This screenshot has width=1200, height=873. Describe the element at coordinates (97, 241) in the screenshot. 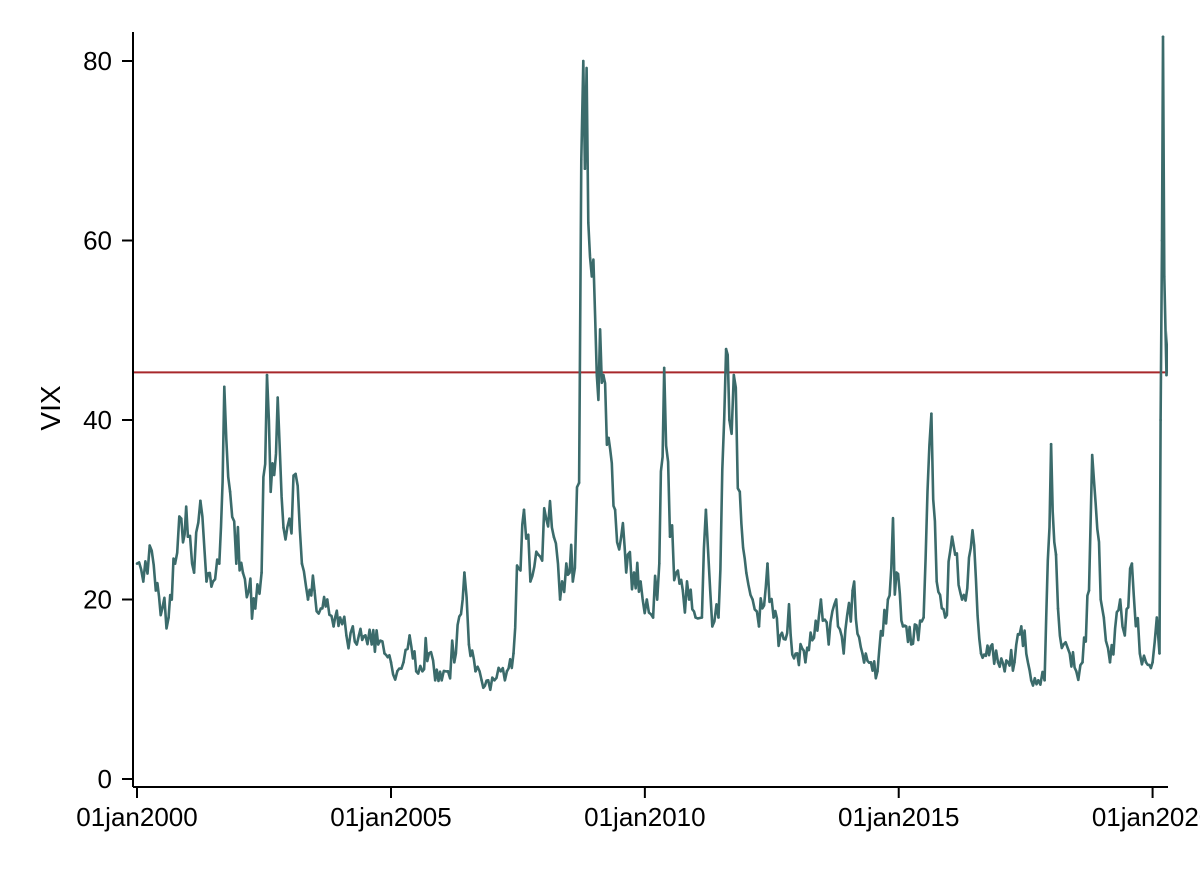

I see `y-tick-label: 60` at that location.